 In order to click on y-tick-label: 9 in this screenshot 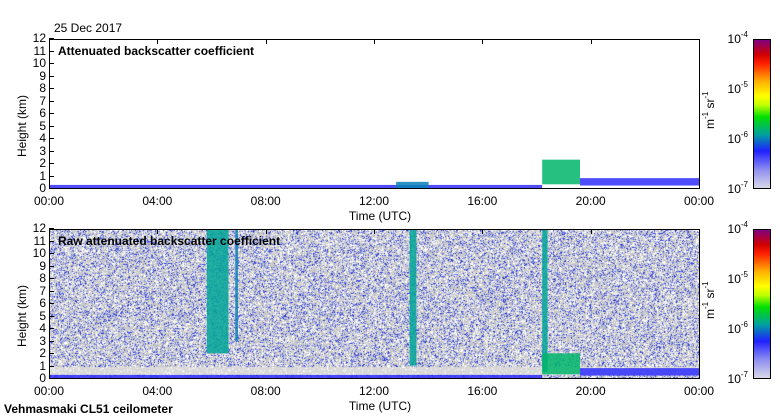, I will do `click(42, 265)`.